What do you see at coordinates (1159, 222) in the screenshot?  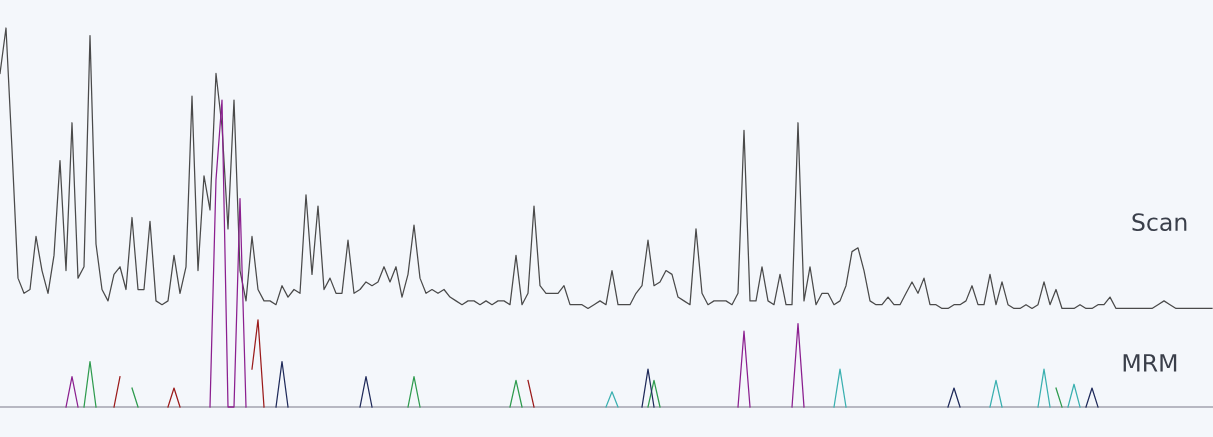 I see `annotation: Scan` at bounding box center [1159, 222].